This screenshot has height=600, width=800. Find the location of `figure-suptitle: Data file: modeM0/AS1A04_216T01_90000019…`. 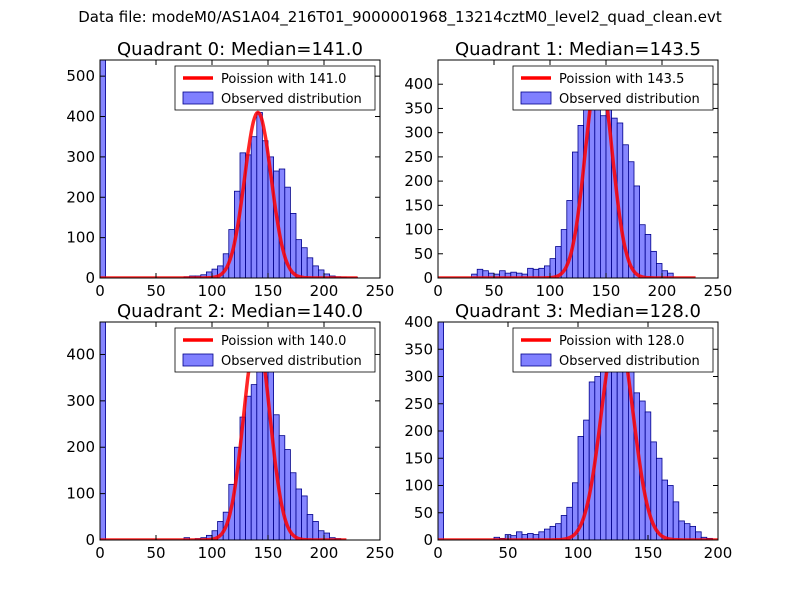

figure-suptitle: Data file: modeM0/AS1A04_216T01_90000019… is located at coordinates (400, 17).